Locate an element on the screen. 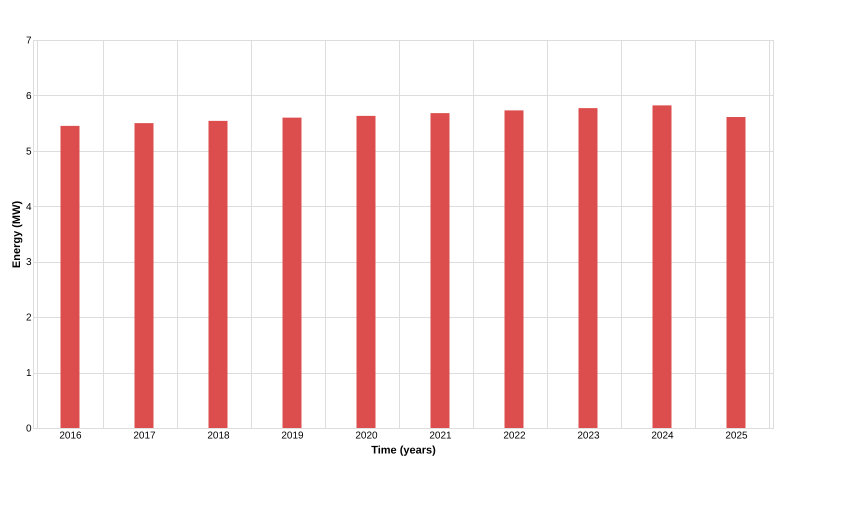 Image resolution: width=861 pixels, height=524 pixels. y-tick-label: 1 is located at coordinates (29, 374).